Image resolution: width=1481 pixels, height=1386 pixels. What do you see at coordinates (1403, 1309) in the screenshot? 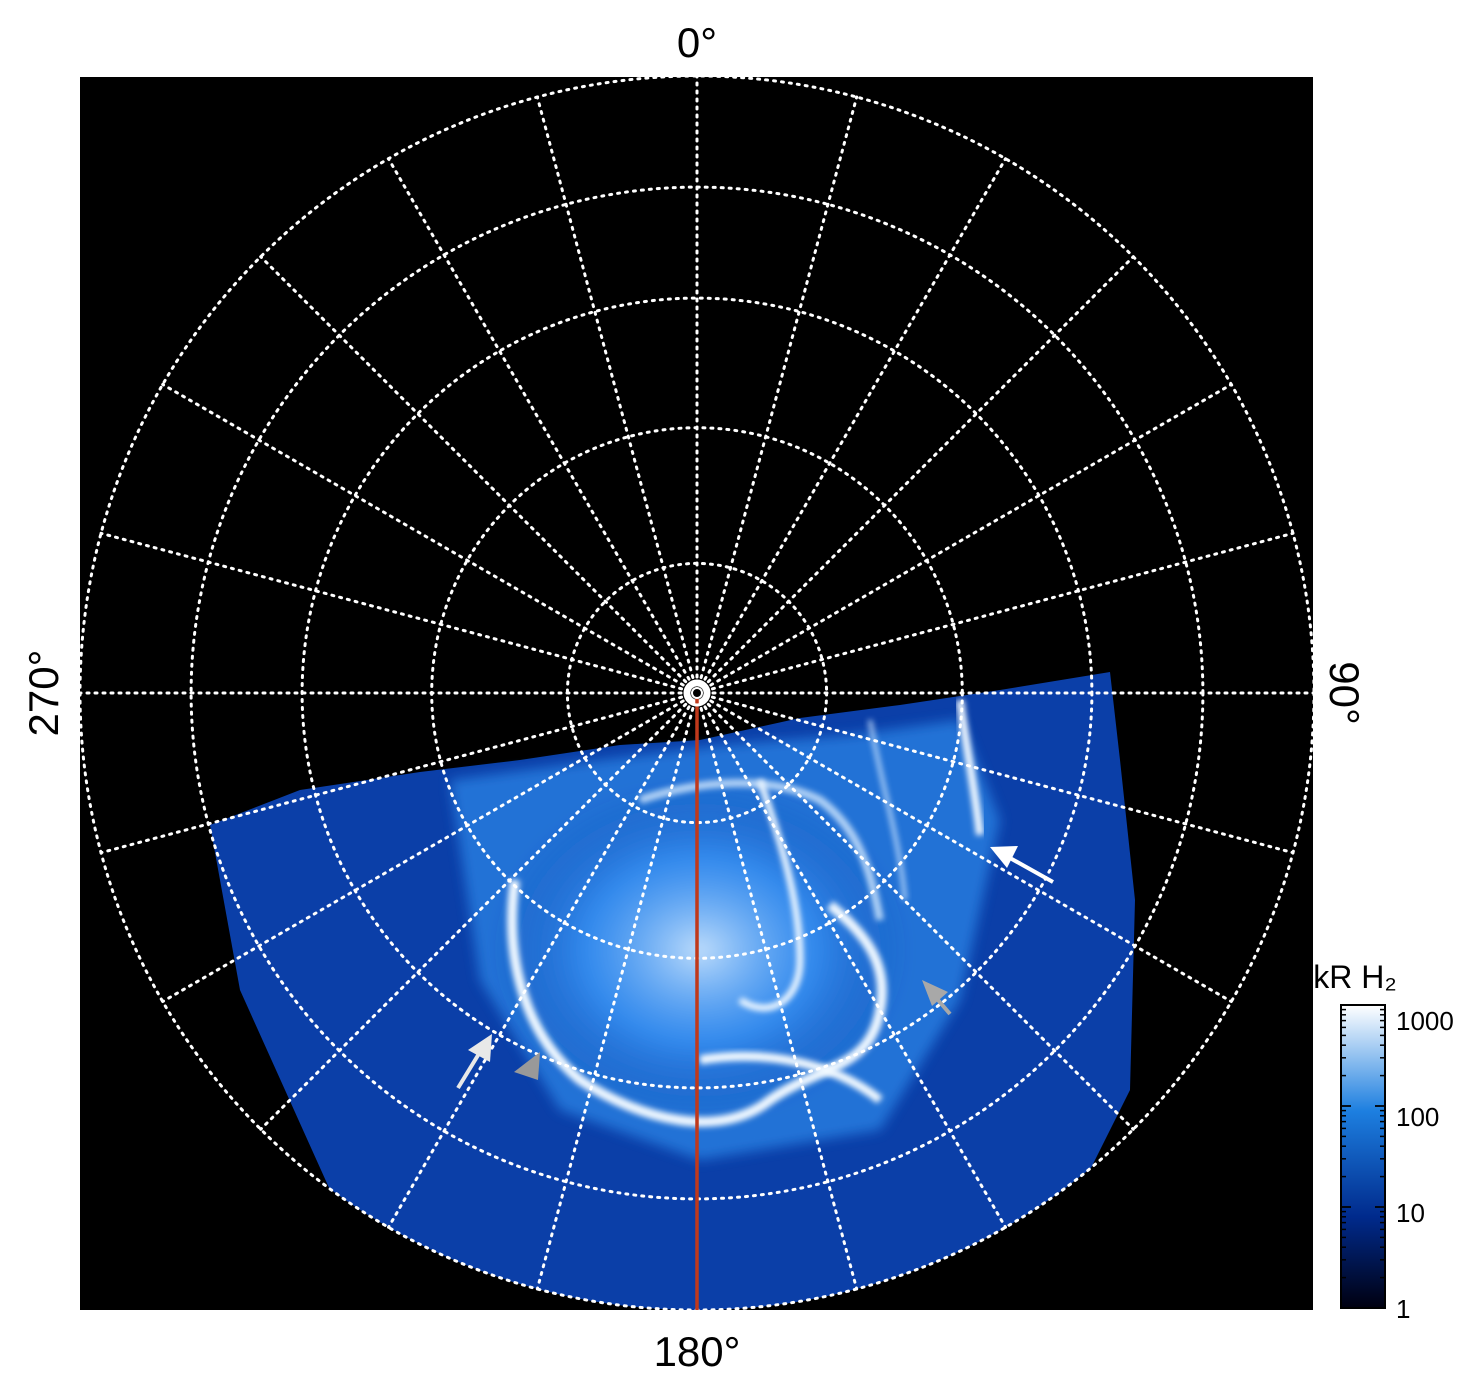
I see `colorbar-tick-label-1: 1` at bounding box center [1403, 1309].